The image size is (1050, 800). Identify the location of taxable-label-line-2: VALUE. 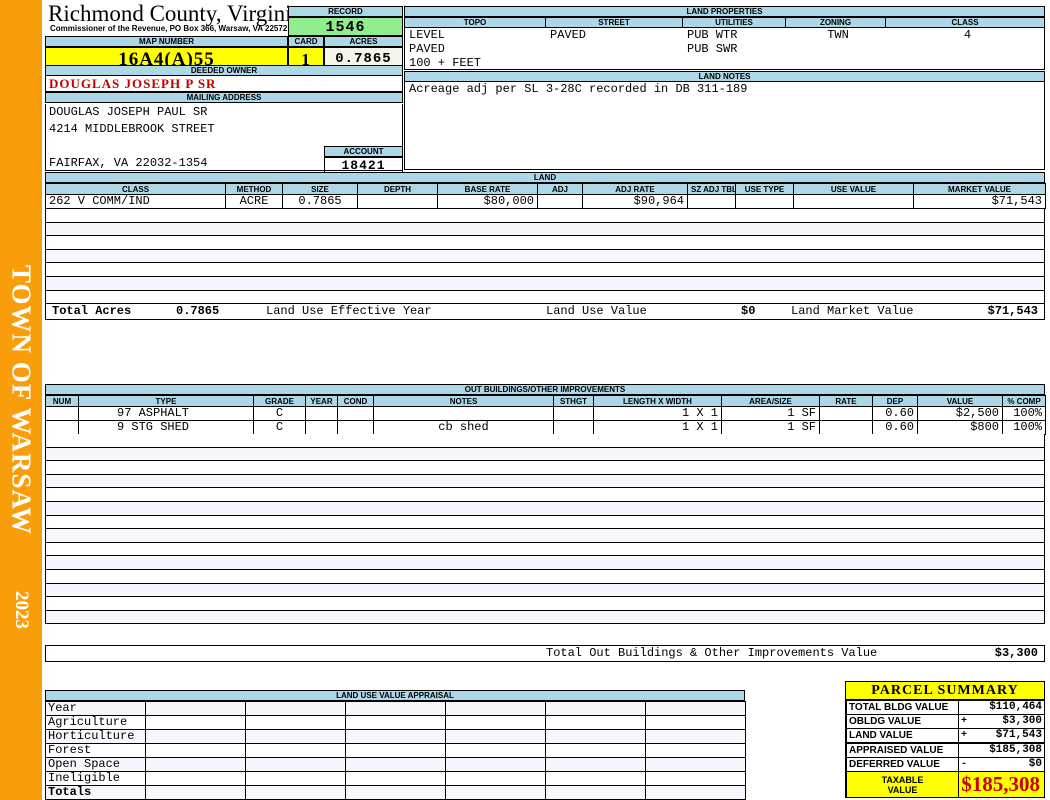
(902, 789).